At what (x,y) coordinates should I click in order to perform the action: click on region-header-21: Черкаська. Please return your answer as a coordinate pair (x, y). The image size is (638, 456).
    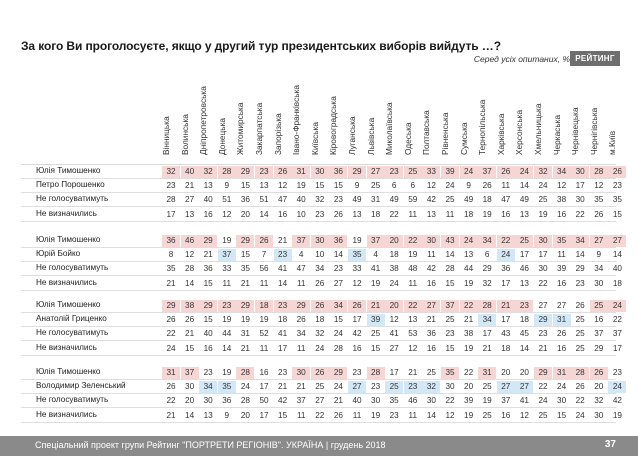
    Looking at the image, I should click on (562, 117).